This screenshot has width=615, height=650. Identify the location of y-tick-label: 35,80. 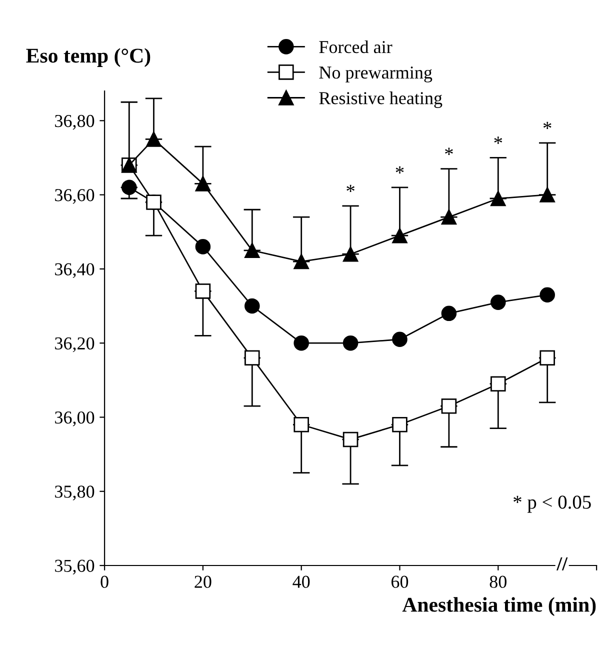
(74, 493).